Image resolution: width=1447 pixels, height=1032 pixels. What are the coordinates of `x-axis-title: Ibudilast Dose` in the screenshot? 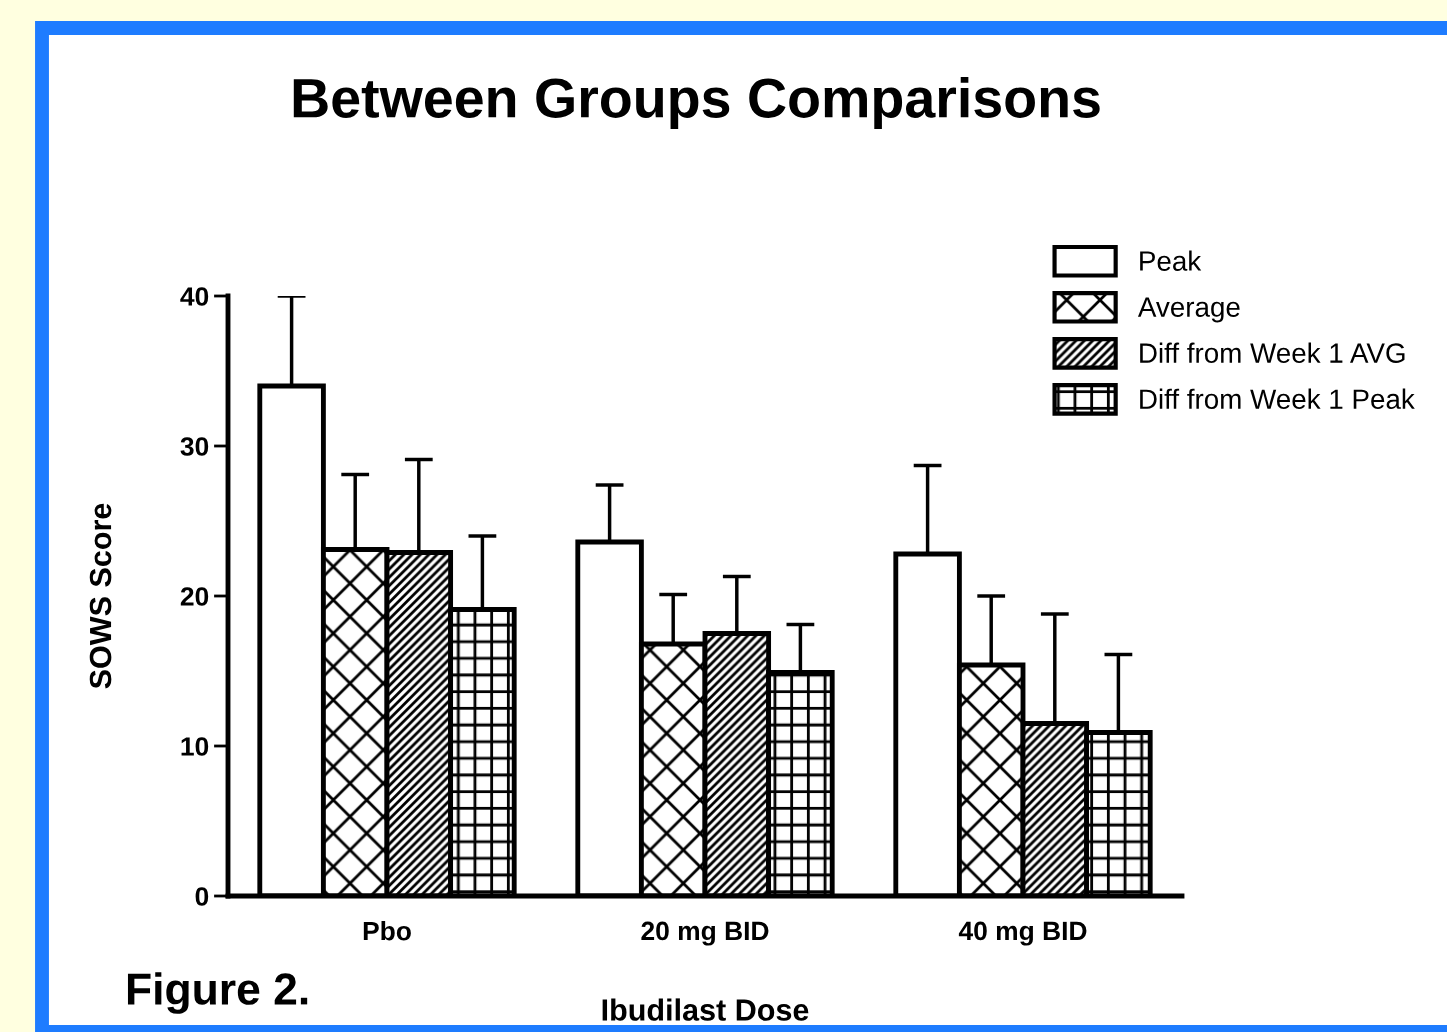 It's located at (705, 1009).